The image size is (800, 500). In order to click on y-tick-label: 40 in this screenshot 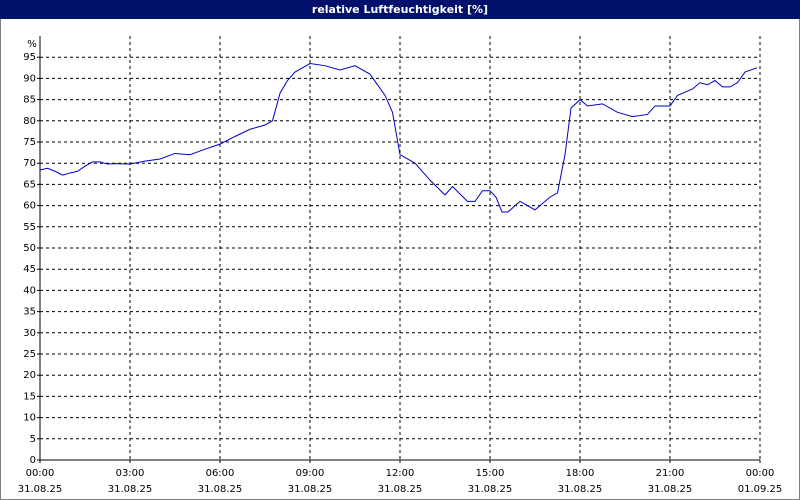, I will do `click(29, 290)`.